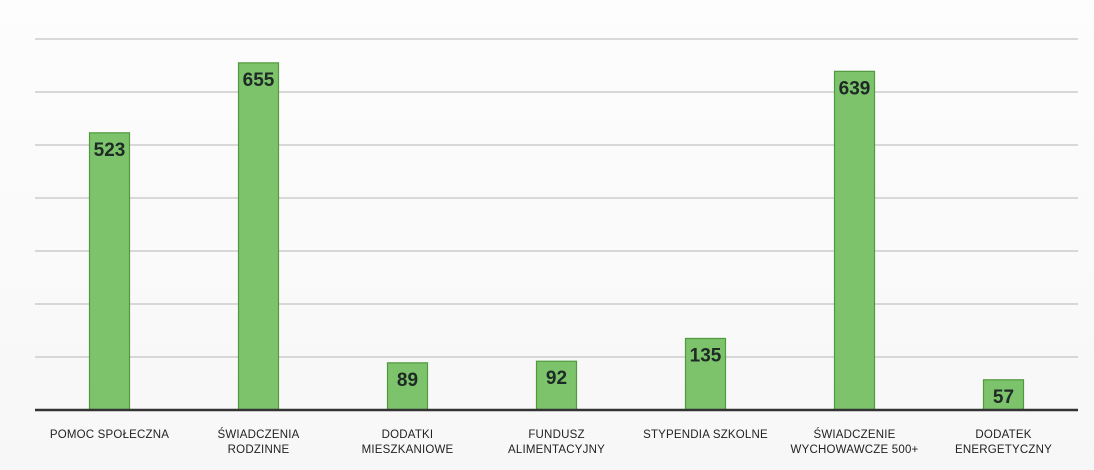  I want to click on data-label: 135, so click(706, 355).